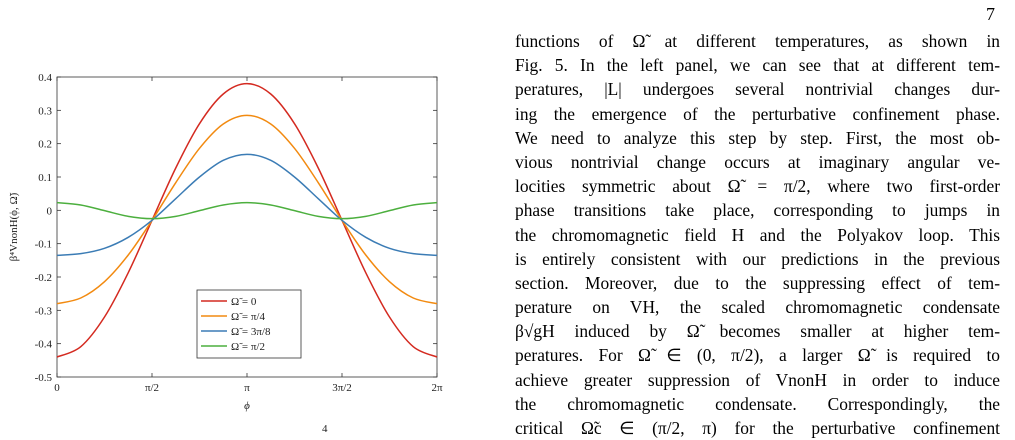 The width and height of the screenshot is (1015, 440). What do you see at coordinates (247, 406) in the screenshot?
I see `x-axis-label: ϕ` at bounding box center [247, 406].